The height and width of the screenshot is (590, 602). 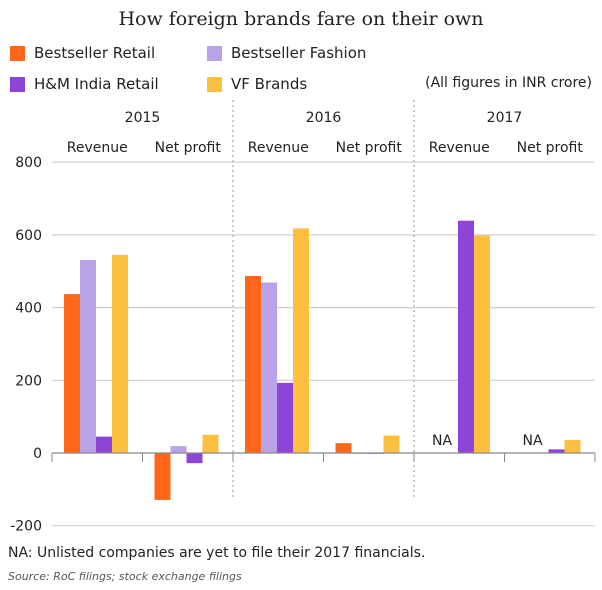 What do you see at coordinates (28, 309) in the screenshot?
I see `y-tick-label: 400` at bounding box center [28, 309].